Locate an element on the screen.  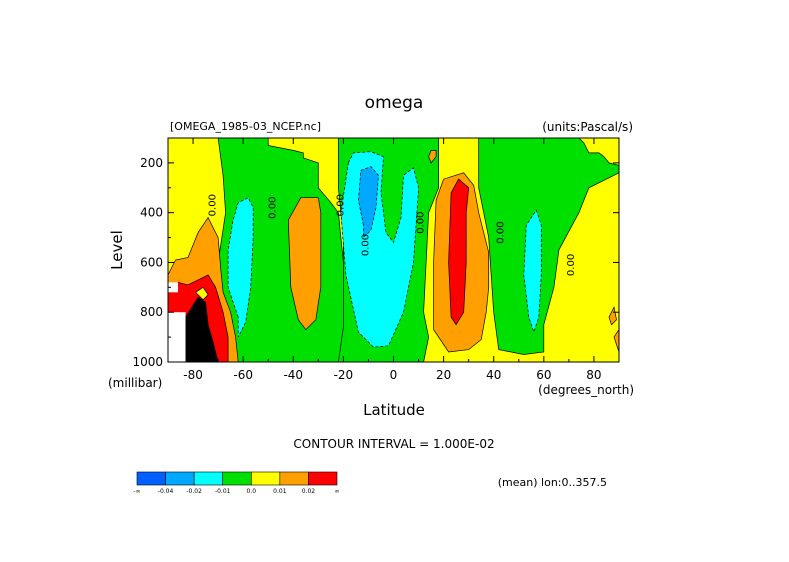
region-cyan-east is located at coordinates (532, 271).